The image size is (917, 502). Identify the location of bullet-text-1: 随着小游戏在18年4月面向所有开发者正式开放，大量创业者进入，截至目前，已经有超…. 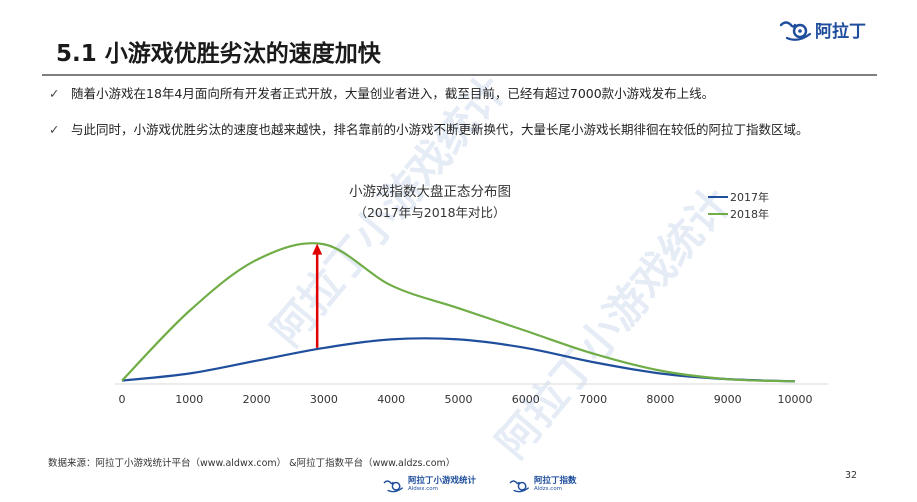
(393, 93).